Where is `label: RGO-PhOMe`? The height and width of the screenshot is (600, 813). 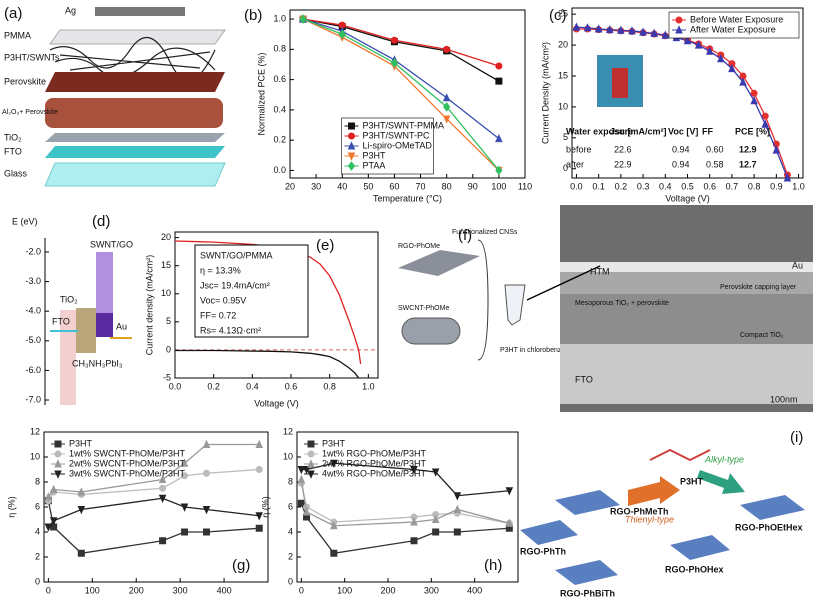
label: RGO-PhOMe is located at coordinates (419, 246).